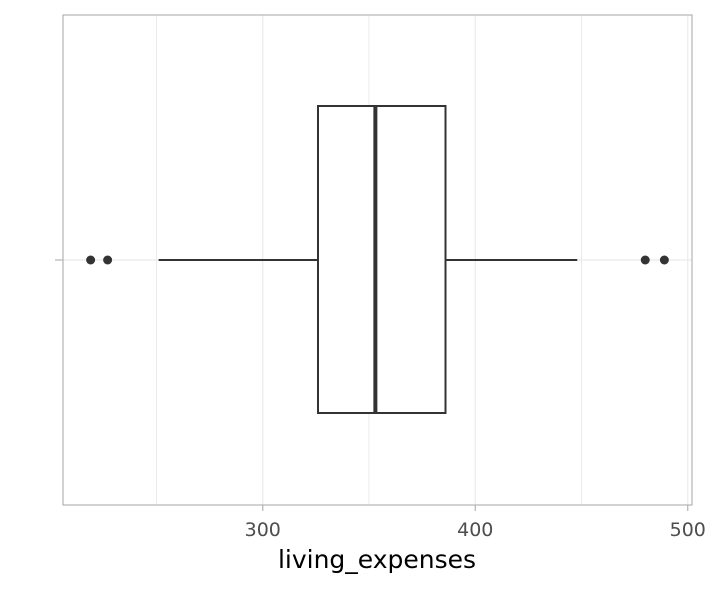 This screenshot has width=708, height=590. Describe the element at coordinates (382, 259) in the screenshot. I see `interquartile-box` at that location.